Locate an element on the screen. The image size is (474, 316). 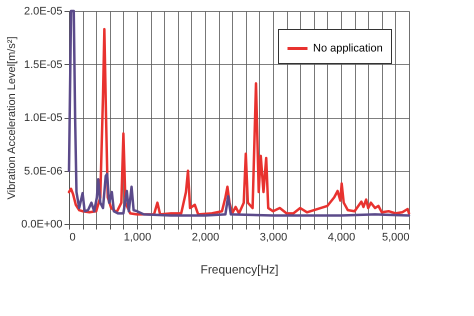
x-tick-label: 2,000 is located at coordinates (206, 238).